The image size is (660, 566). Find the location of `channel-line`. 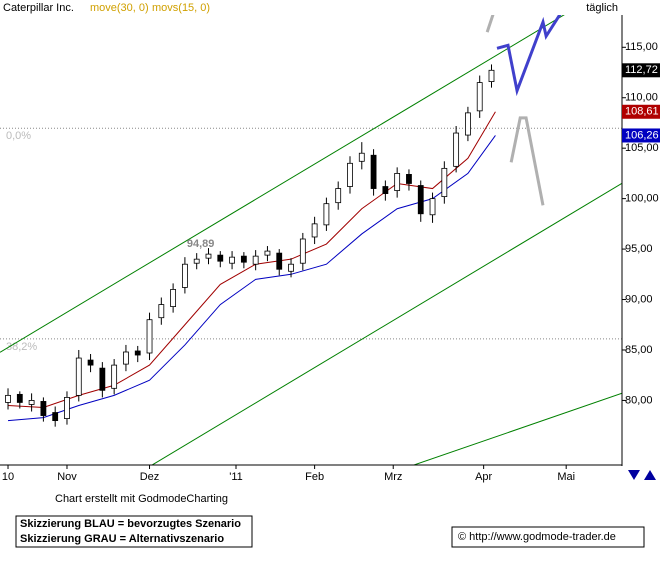

channel-line is located at coordinates (517, 428).